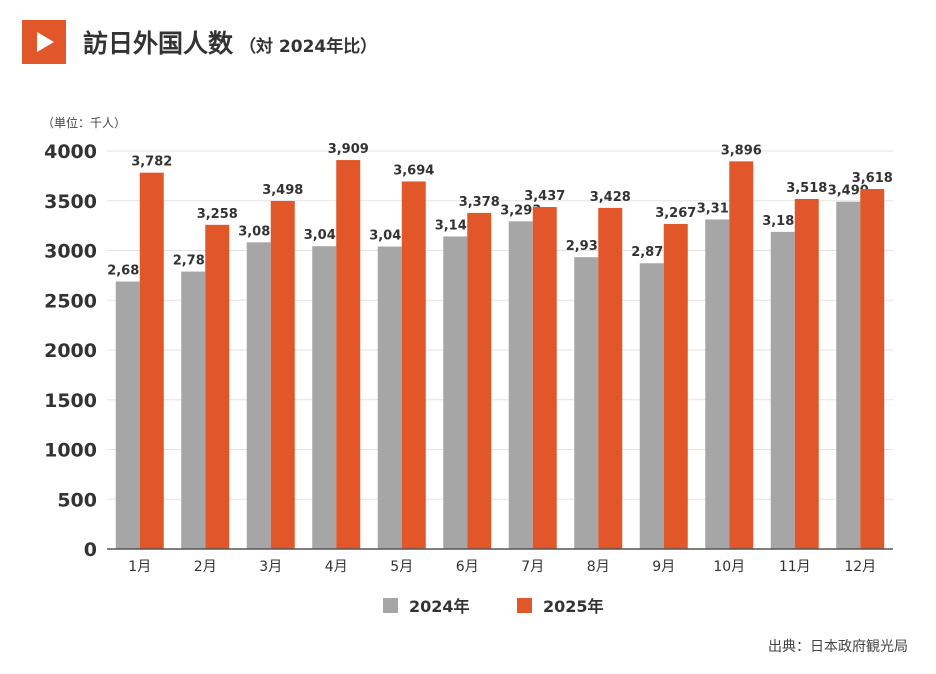 This screenshot has height=674, width=936. Describe the element at coordinates (389, 236) in the screenshot. I see `data-label: 3,040` at that location.